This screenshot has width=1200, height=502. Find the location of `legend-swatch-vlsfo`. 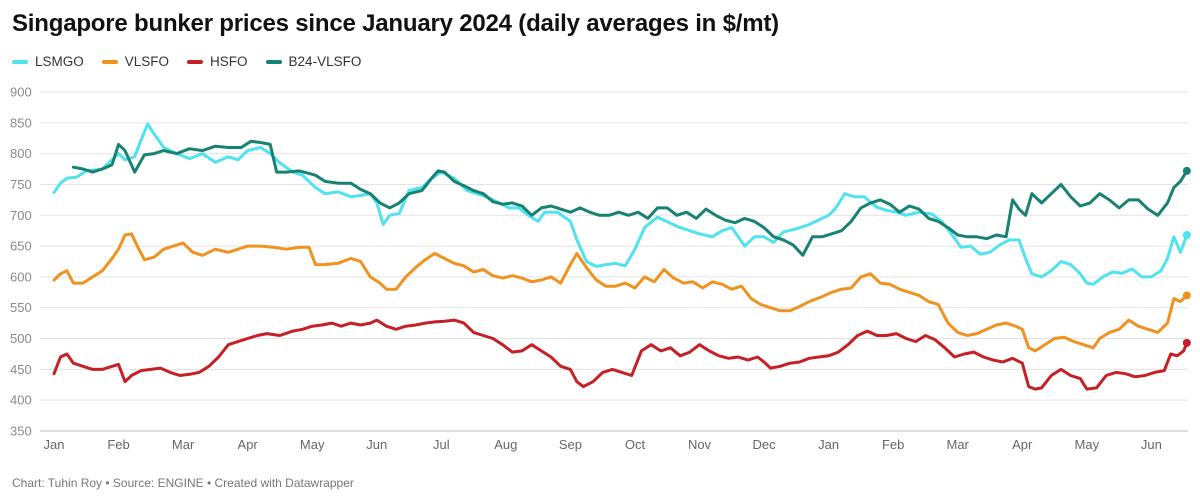

legend-swatch-vlsfo is located at coordinates (109, 61).